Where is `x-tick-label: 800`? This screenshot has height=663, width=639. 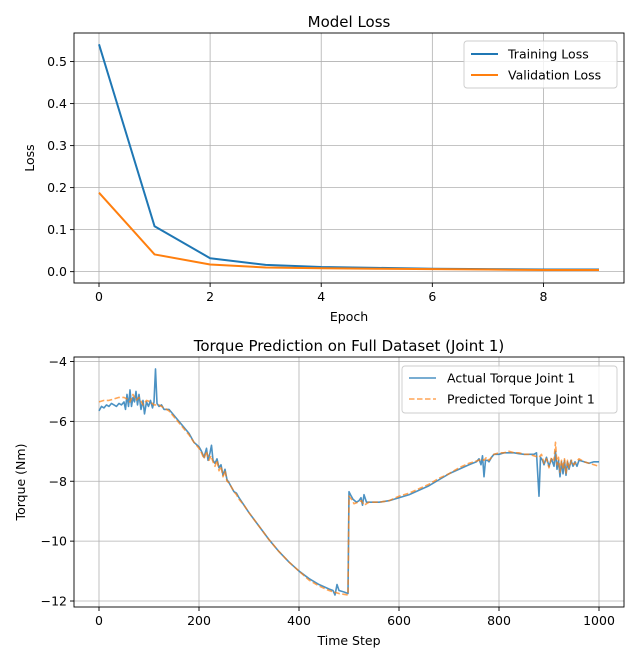 x-tick-label: 800 is located at coordinates (499, 620).